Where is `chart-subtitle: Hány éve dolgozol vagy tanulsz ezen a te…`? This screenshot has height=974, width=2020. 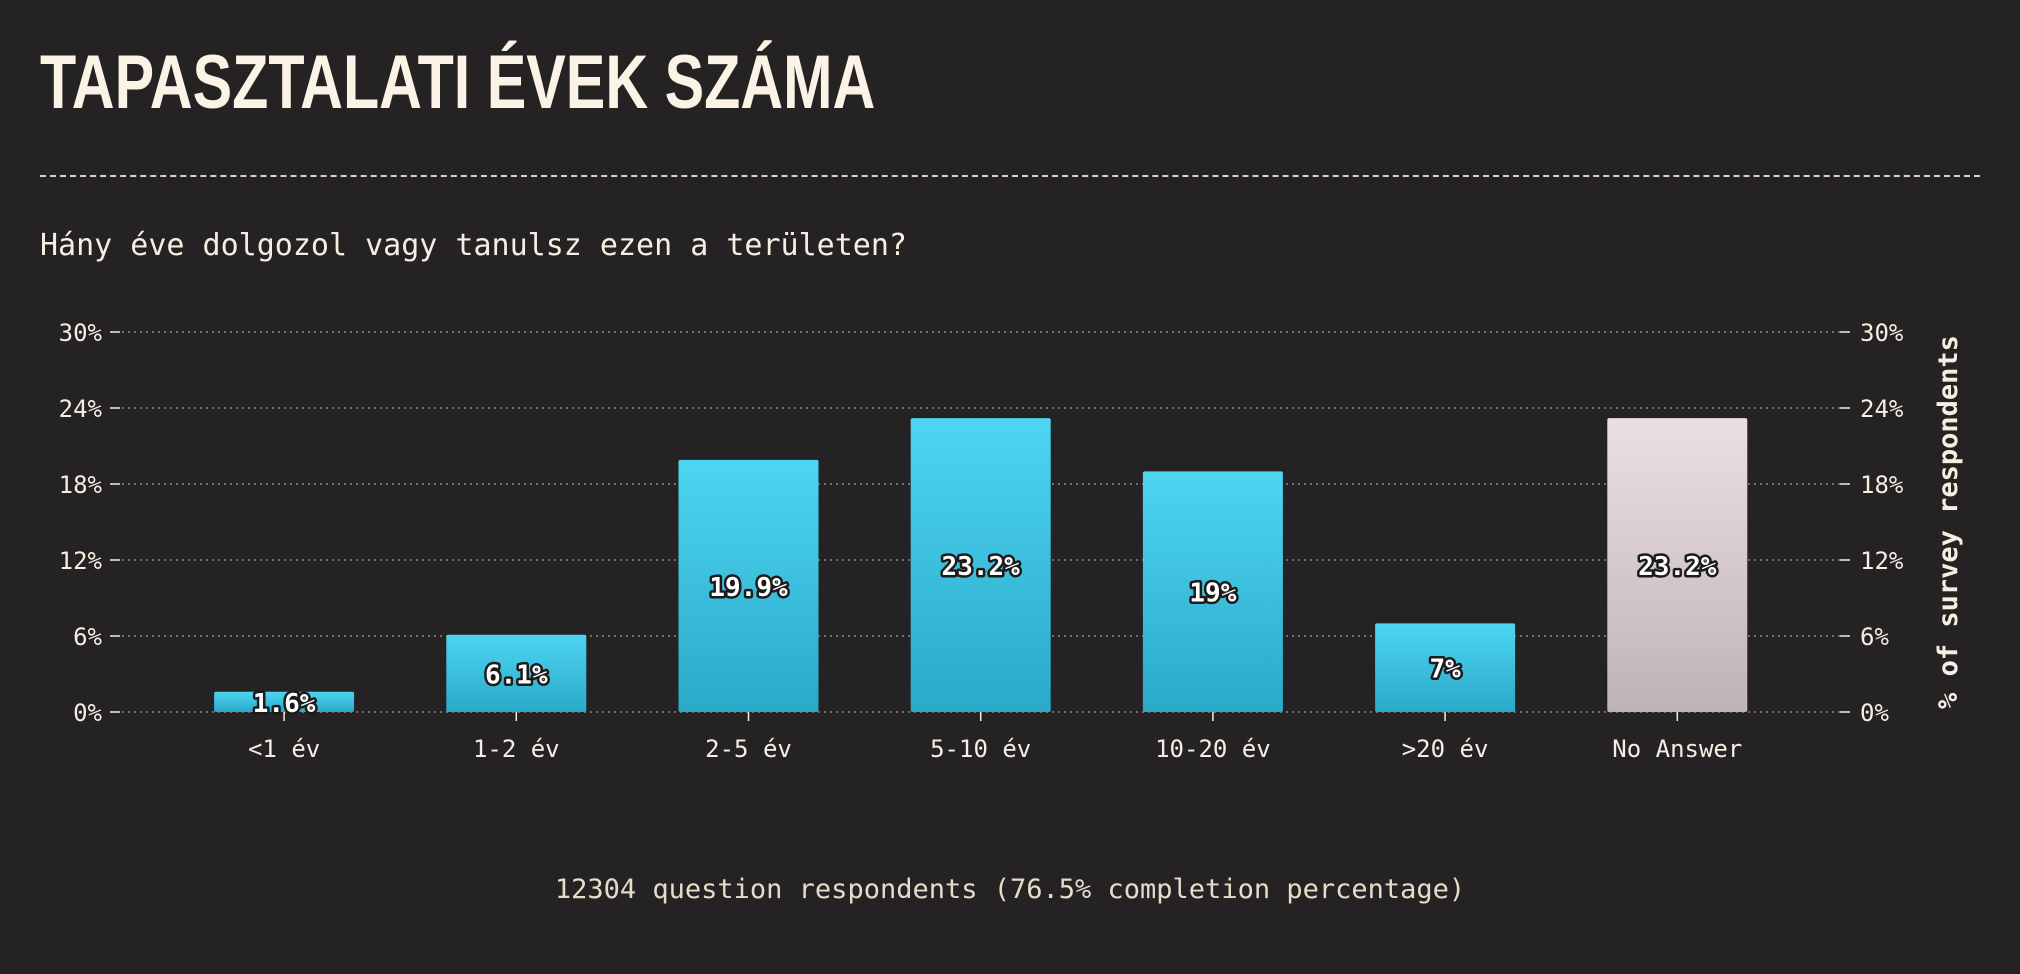
chart-subtitle: Hány éve dolgozol vagy tanulsz ezen a te… is located at coordinates (473, 245).